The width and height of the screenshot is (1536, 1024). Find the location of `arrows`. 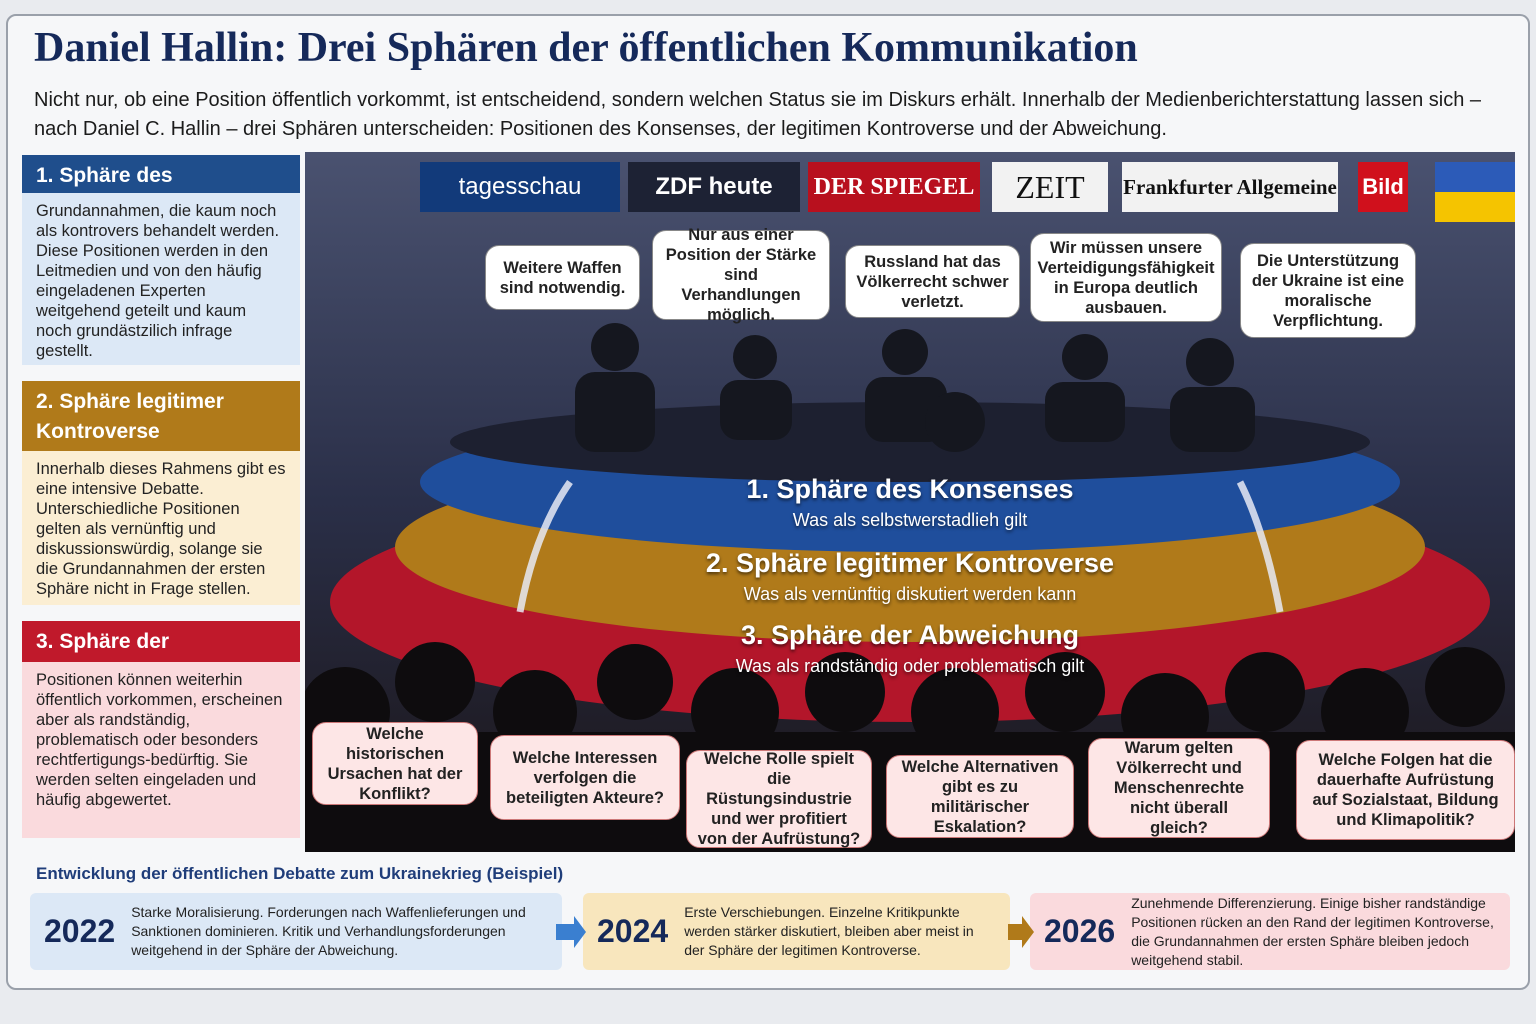

arrows is located at coordinates (900, 546).